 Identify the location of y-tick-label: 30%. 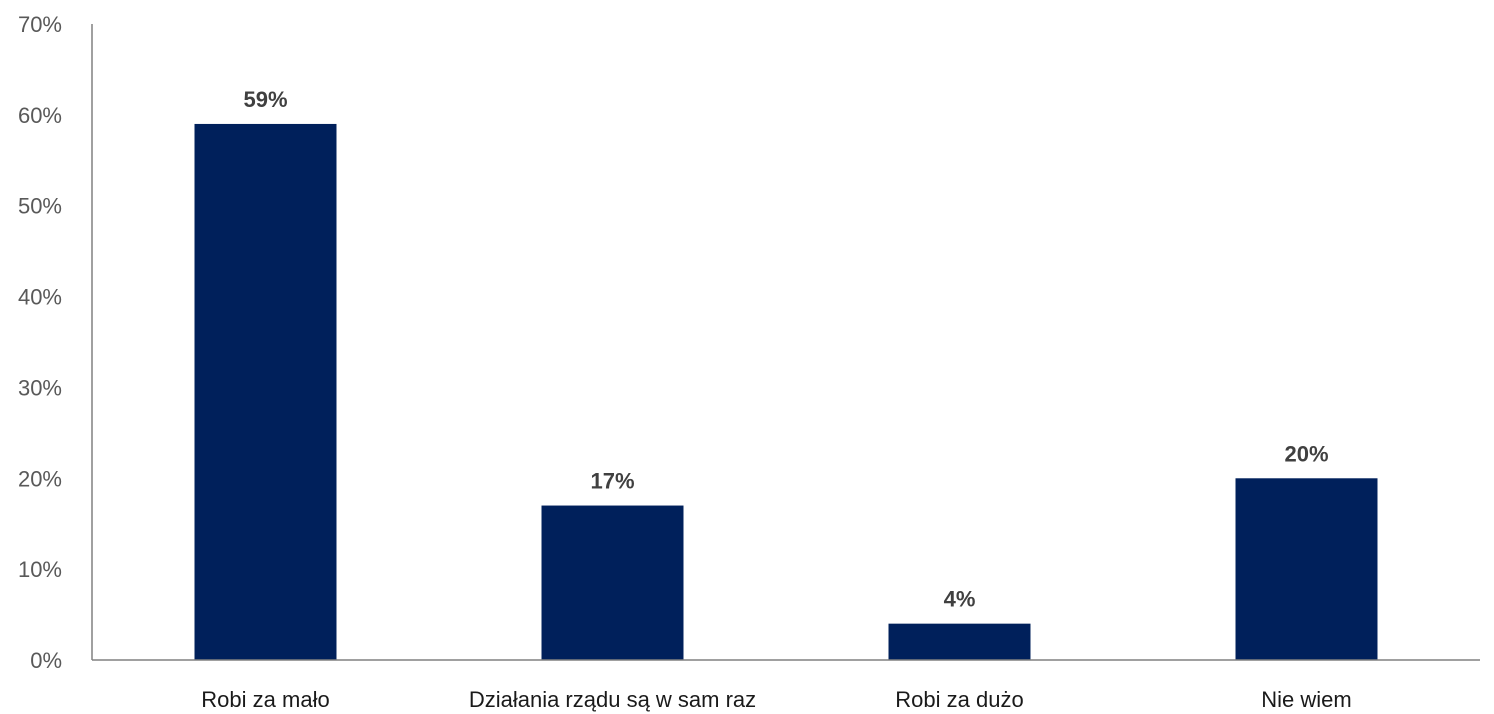
(40, 387).